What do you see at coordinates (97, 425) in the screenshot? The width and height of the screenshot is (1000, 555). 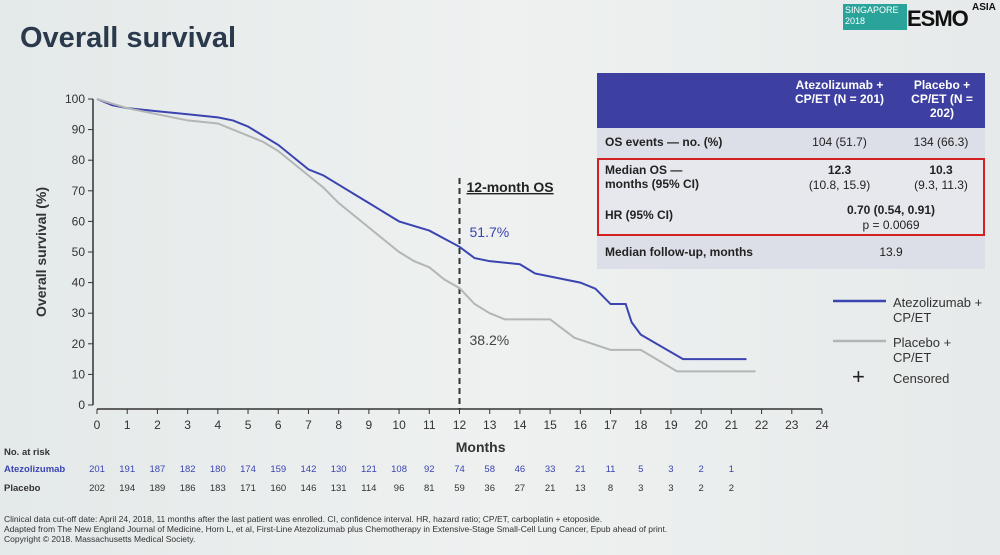 I see `x-tick-label: 0` at bounding box center [97, 425].